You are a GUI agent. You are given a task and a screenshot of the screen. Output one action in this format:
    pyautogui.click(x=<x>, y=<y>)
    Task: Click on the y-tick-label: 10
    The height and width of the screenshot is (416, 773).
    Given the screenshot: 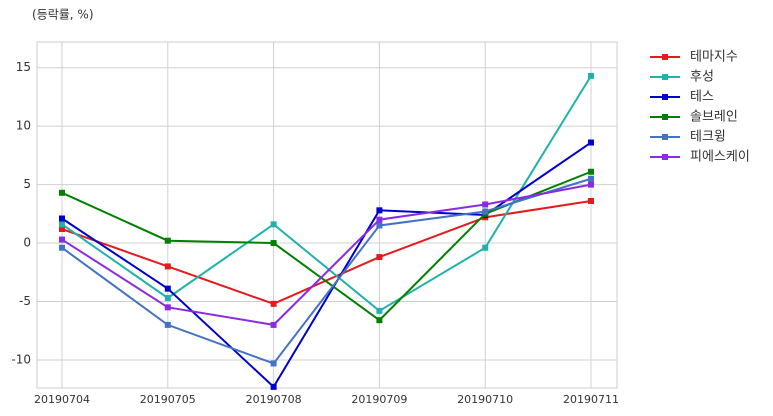 What is the action you would take?
    pyautogui.click(x=23, y=126)
    